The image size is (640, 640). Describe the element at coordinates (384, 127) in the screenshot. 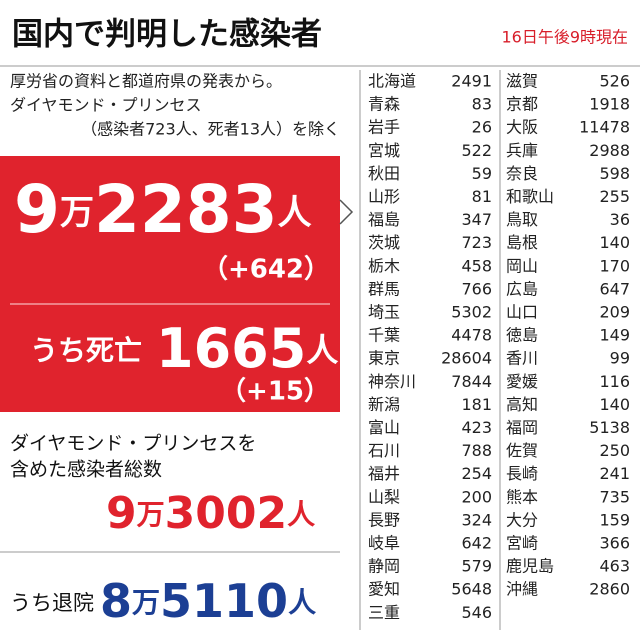

I see `prefecture: 岩手` at that location.